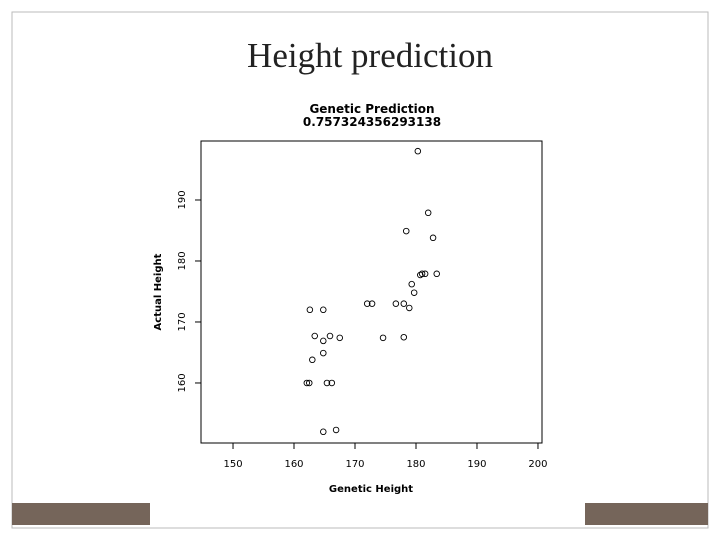 Image resolution: width=720 pixels, height=540 pixels. I want to click on footer-bar-left, so click(81, 514).